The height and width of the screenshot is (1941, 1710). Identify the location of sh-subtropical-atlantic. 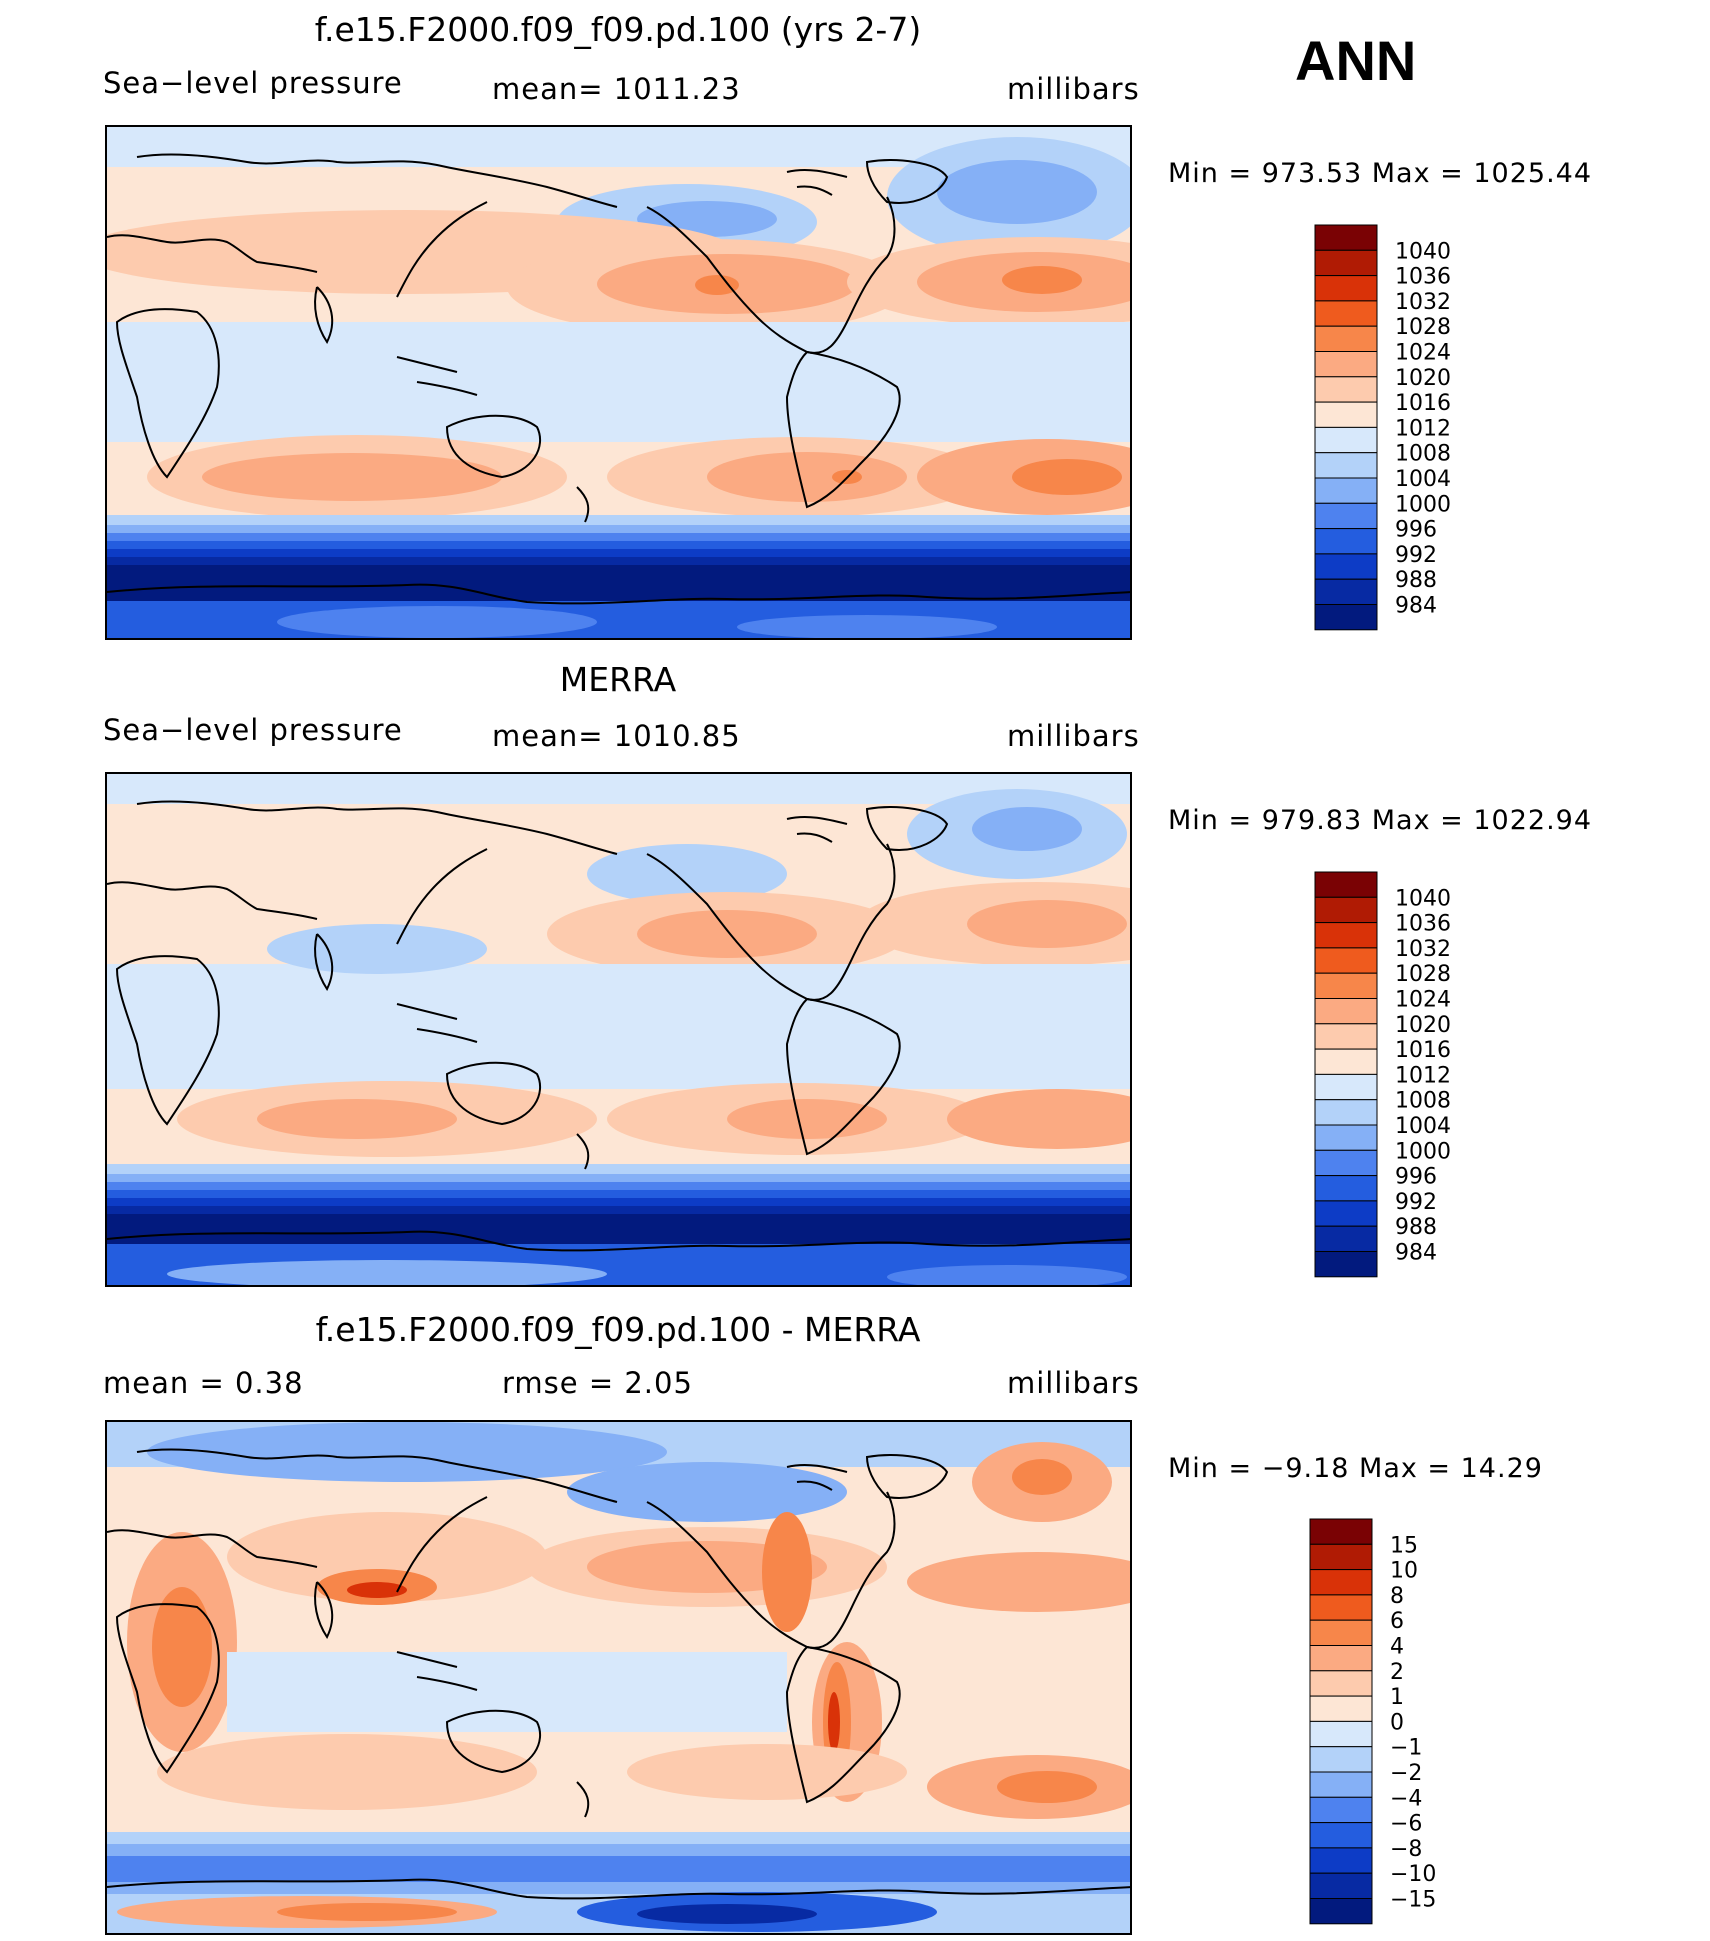
(1038, 1119).